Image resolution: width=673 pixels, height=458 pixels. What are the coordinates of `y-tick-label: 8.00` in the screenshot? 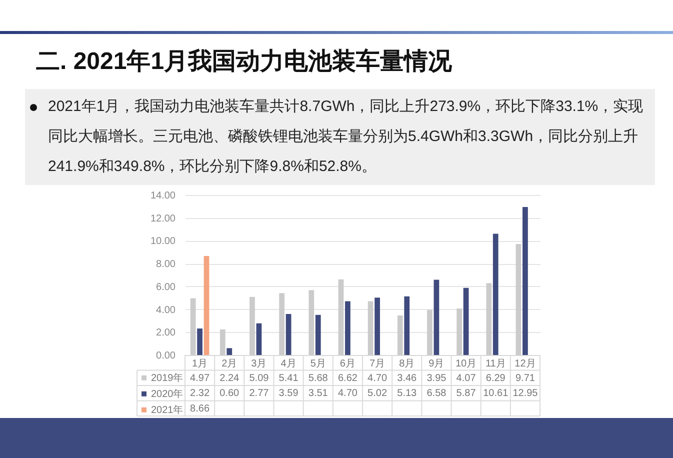 It's located at (166, 264).